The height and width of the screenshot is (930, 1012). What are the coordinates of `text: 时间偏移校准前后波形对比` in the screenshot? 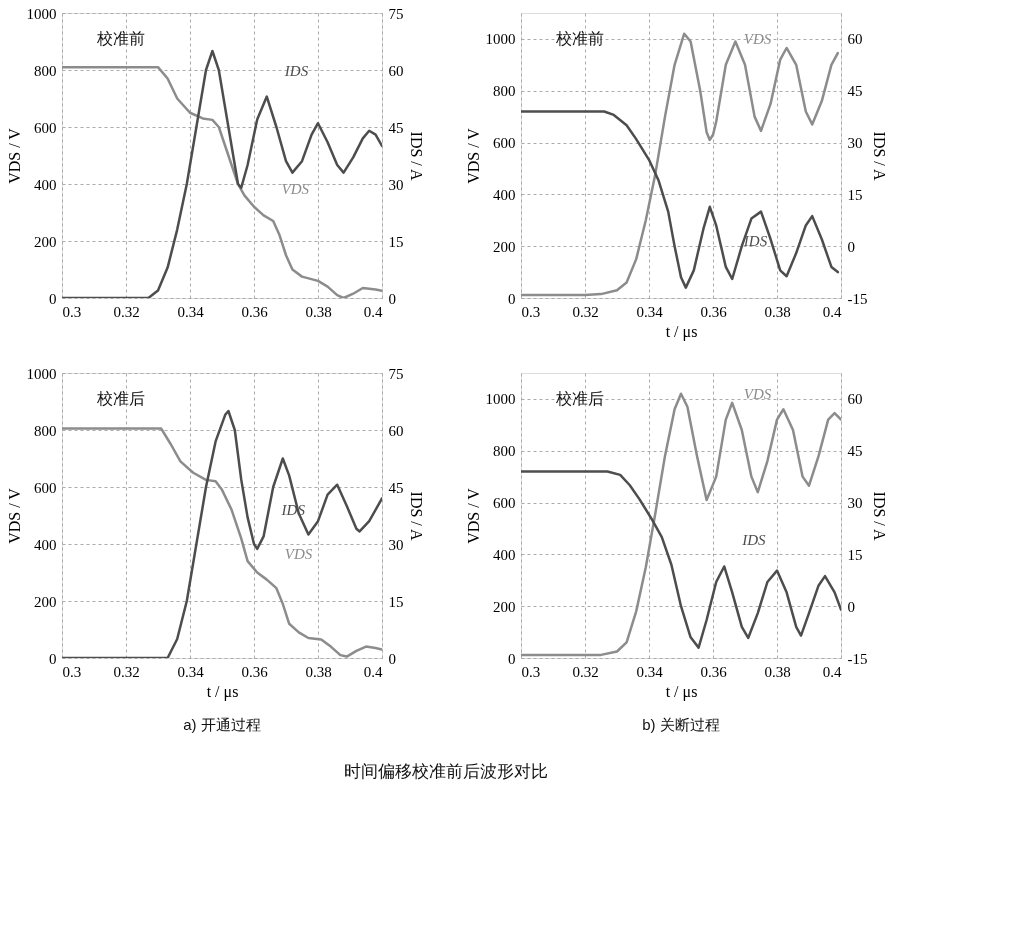 It's located at (446, 771).